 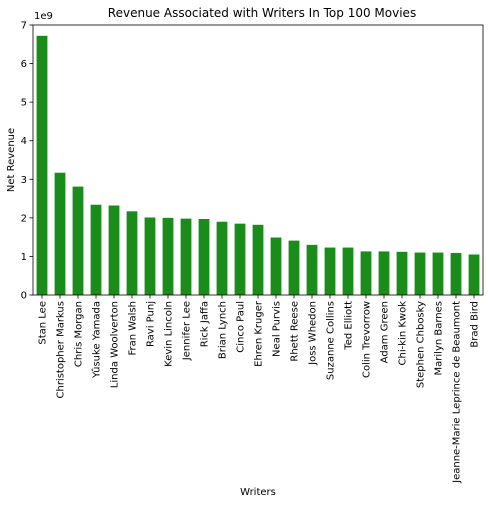 I want to click on x-tick-label: Yûsuke Yamada, so click(x=97, y=340).